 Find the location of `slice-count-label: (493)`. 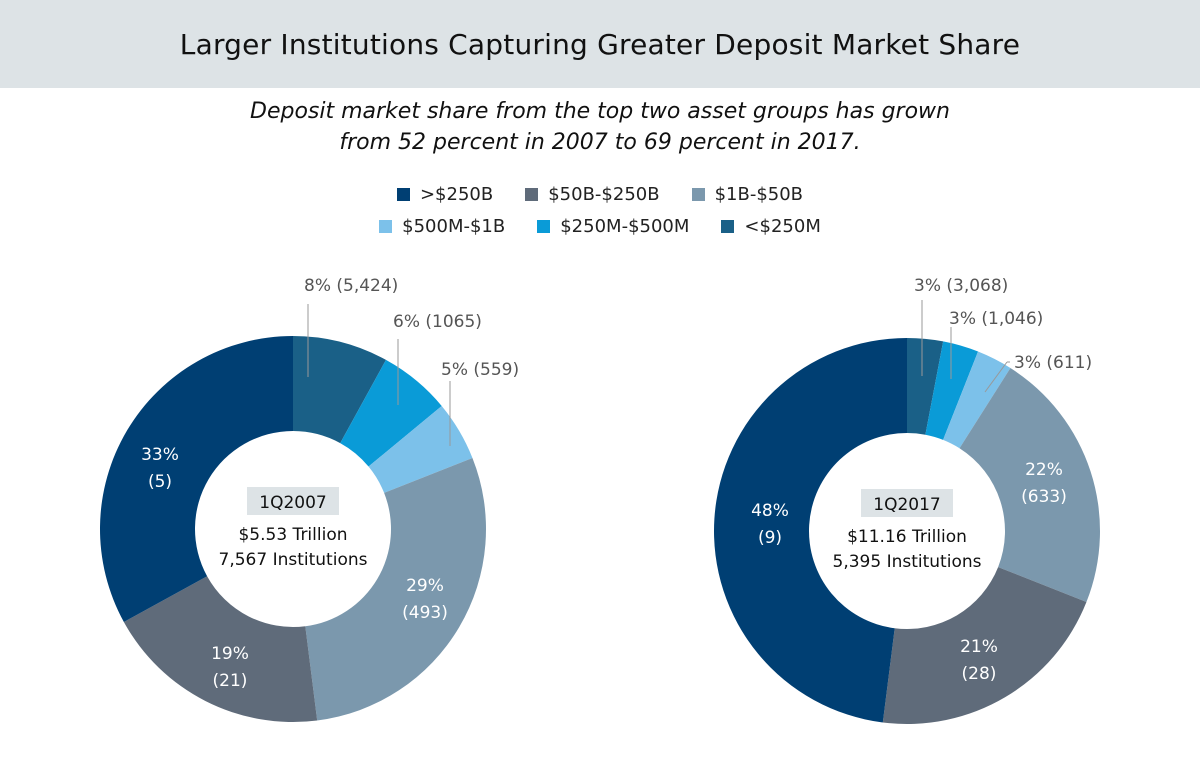

slice-count-label: (493) is located at coordinates (425, 613).